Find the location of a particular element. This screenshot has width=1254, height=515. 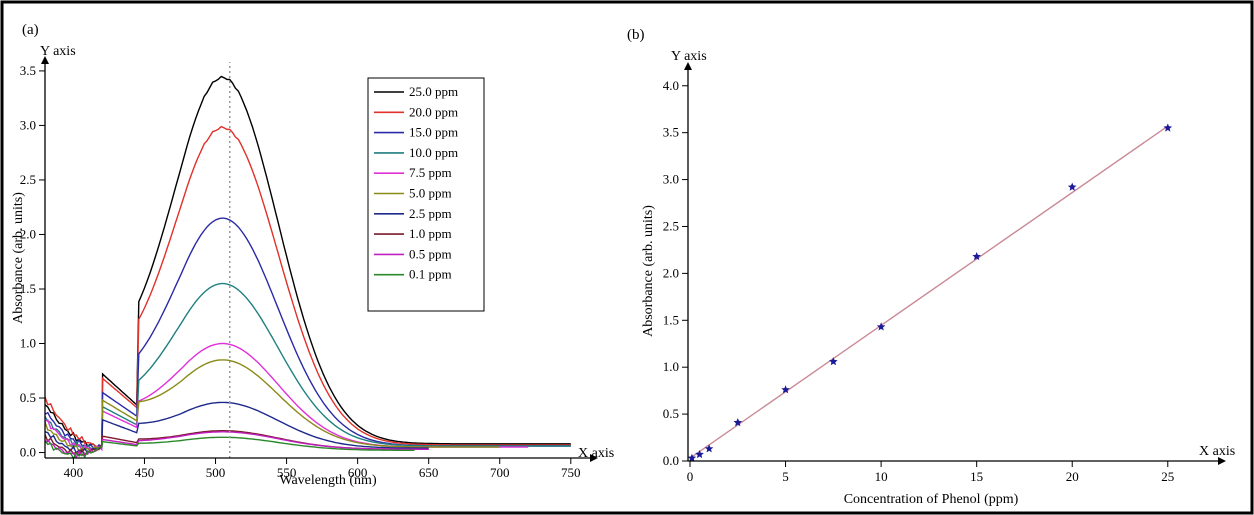

panel-a-y-tick-label: 2.0 is located at coordinates (28, 233).